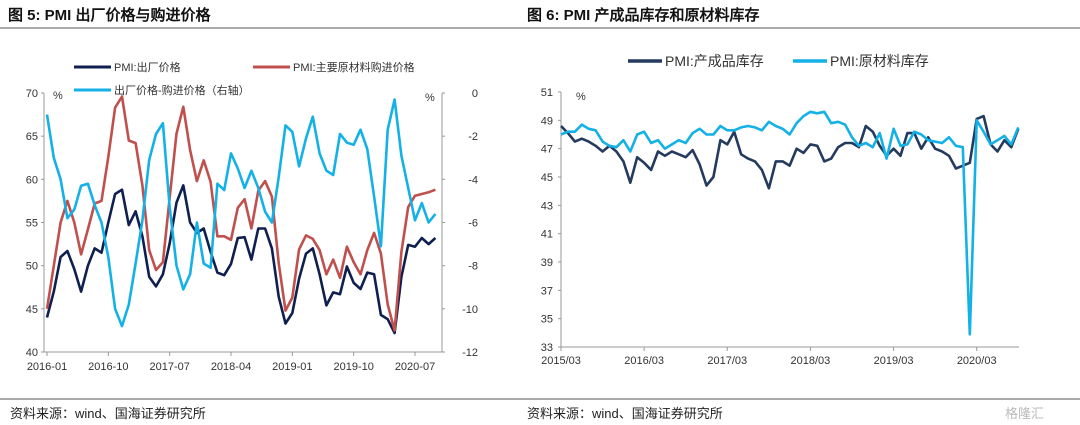  Describe the element at coordinates (714, 61) in the screenshot. I see `legend-label-0: PMI:产成品库存` at that location.